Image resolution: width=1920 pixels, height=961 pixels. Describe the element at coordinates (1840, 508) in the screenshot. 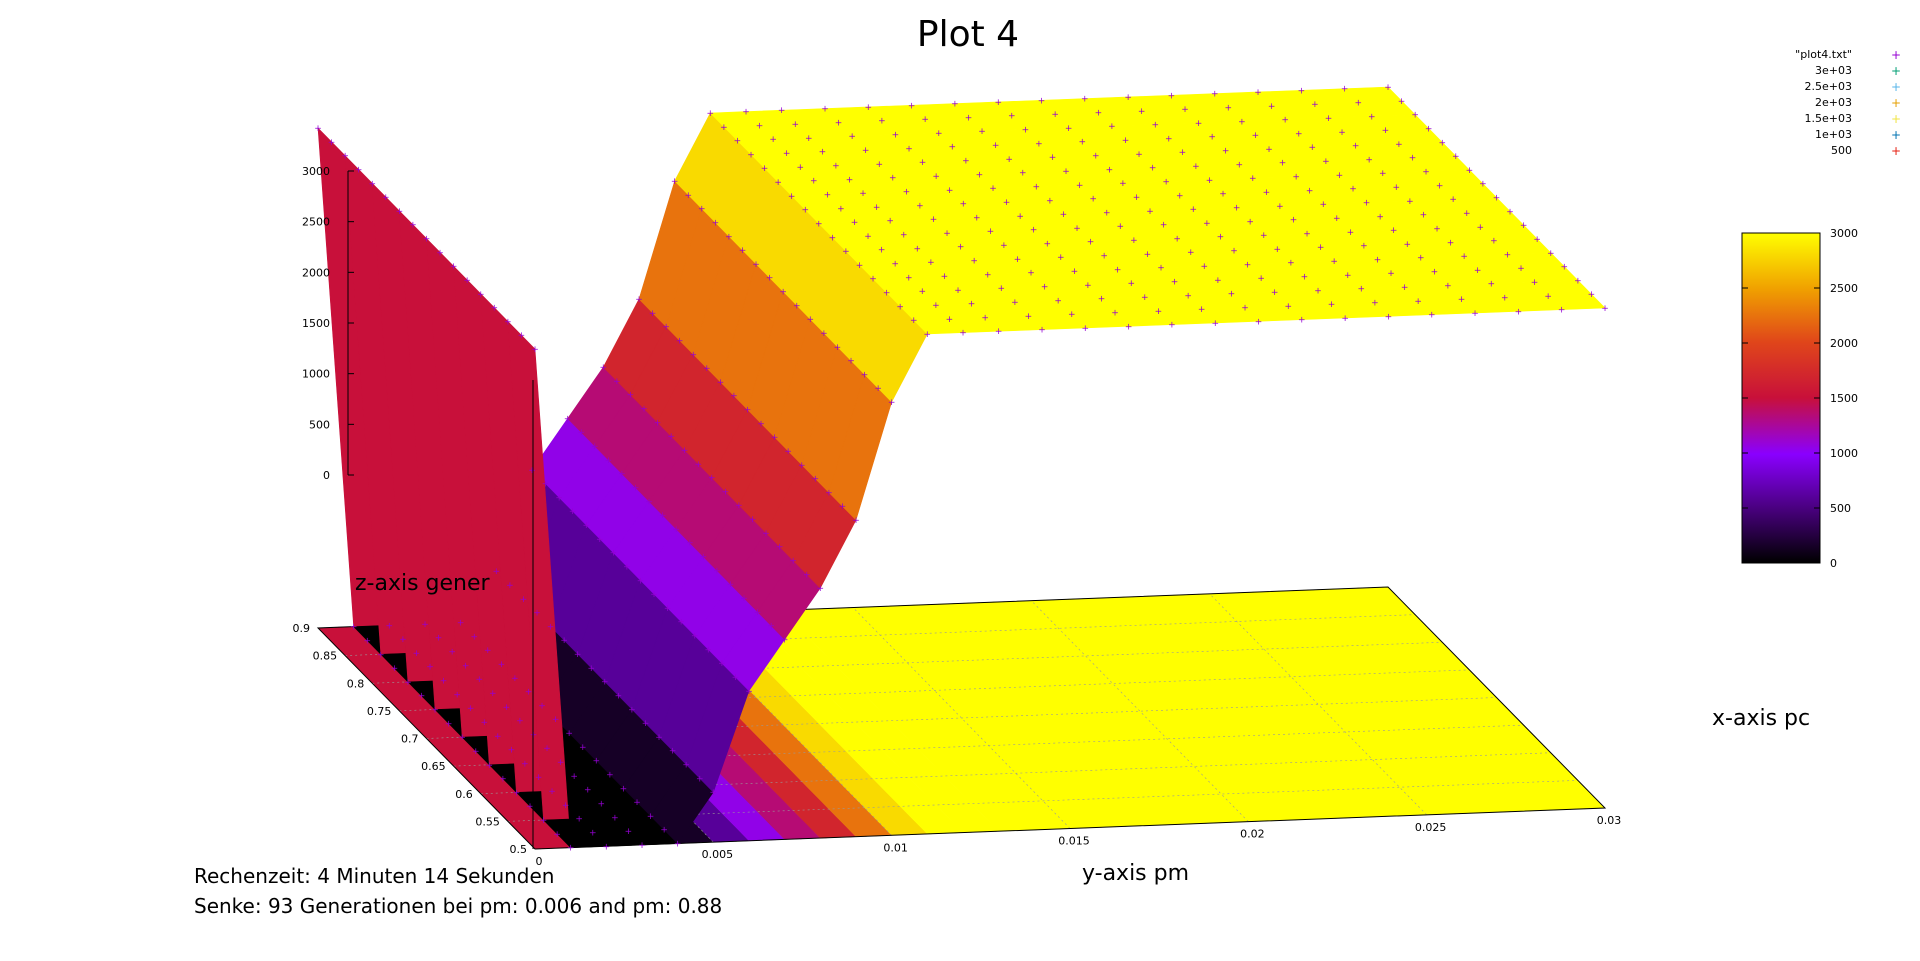

I see `colorbar-tick-label: 500` at that location.